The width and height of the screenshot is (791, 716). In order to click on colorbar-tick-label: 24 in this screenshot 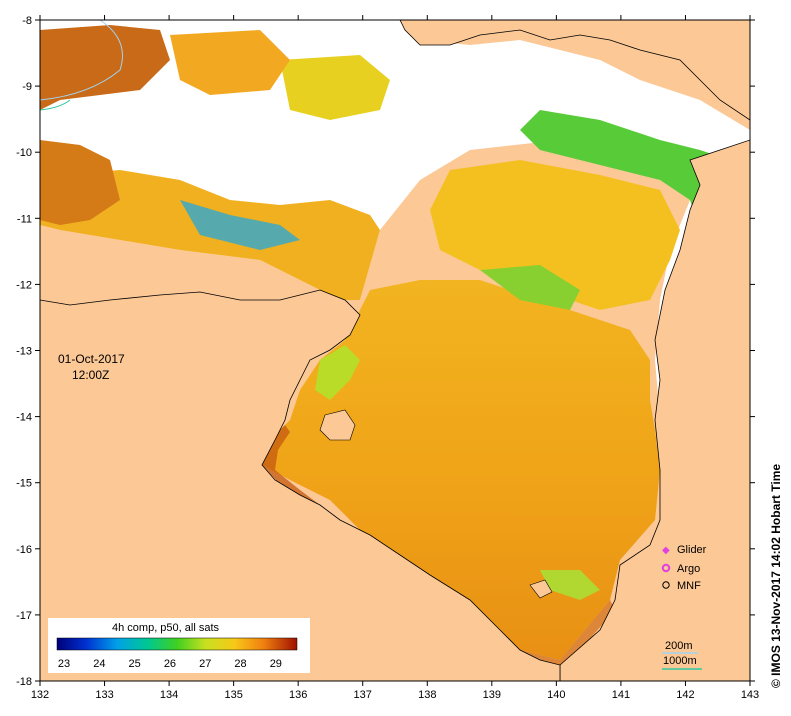, I will do `click(99, 664)`.